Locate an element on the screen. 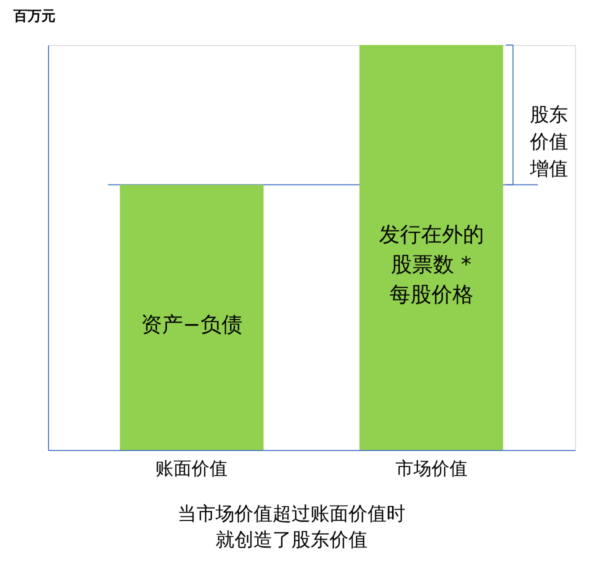 The width and height of the screenshot is (600, 568). annotation: 资产−负债 is located at coordinates (191, 324).